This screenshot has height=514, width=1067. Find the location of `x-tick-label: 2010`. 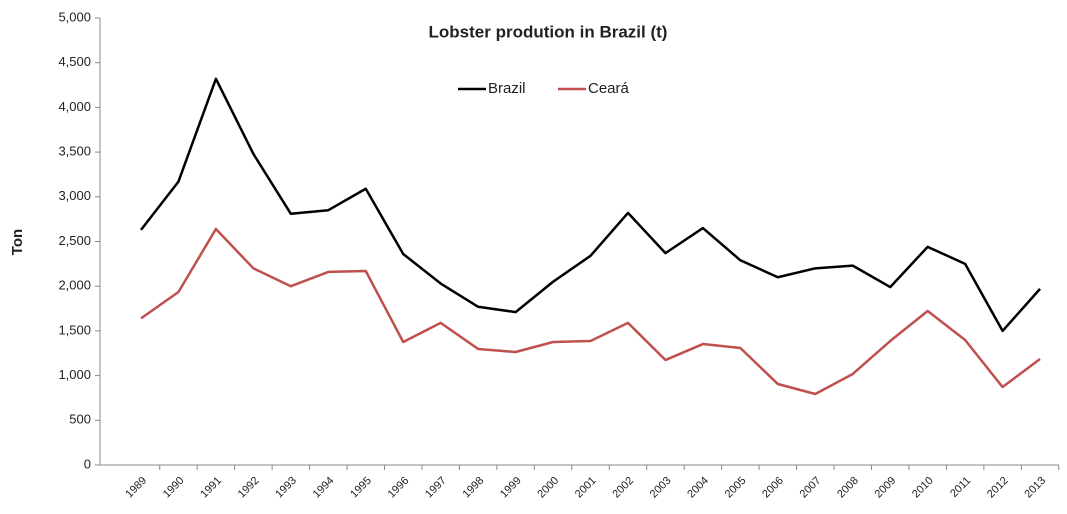

x-tick-label: 2010 is located at coordinates (923, 488).